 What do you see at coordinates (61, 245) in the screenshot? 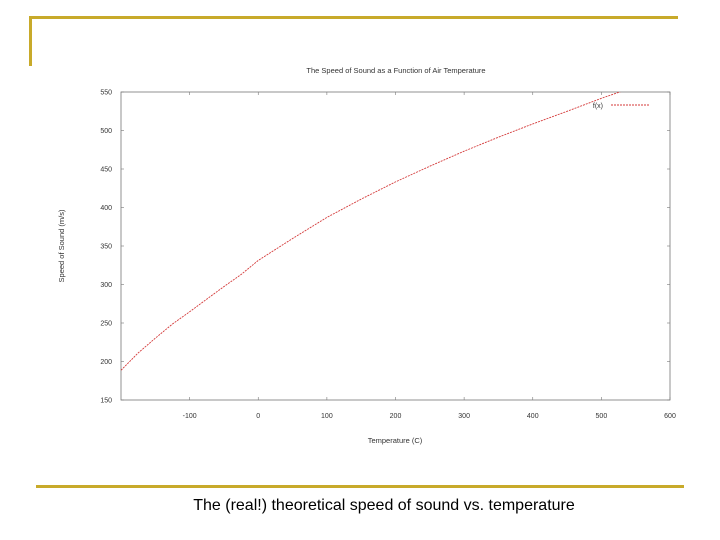
I see `y-axis-label: Speed of Sound (m/s)` at bounding box center [61, 245].